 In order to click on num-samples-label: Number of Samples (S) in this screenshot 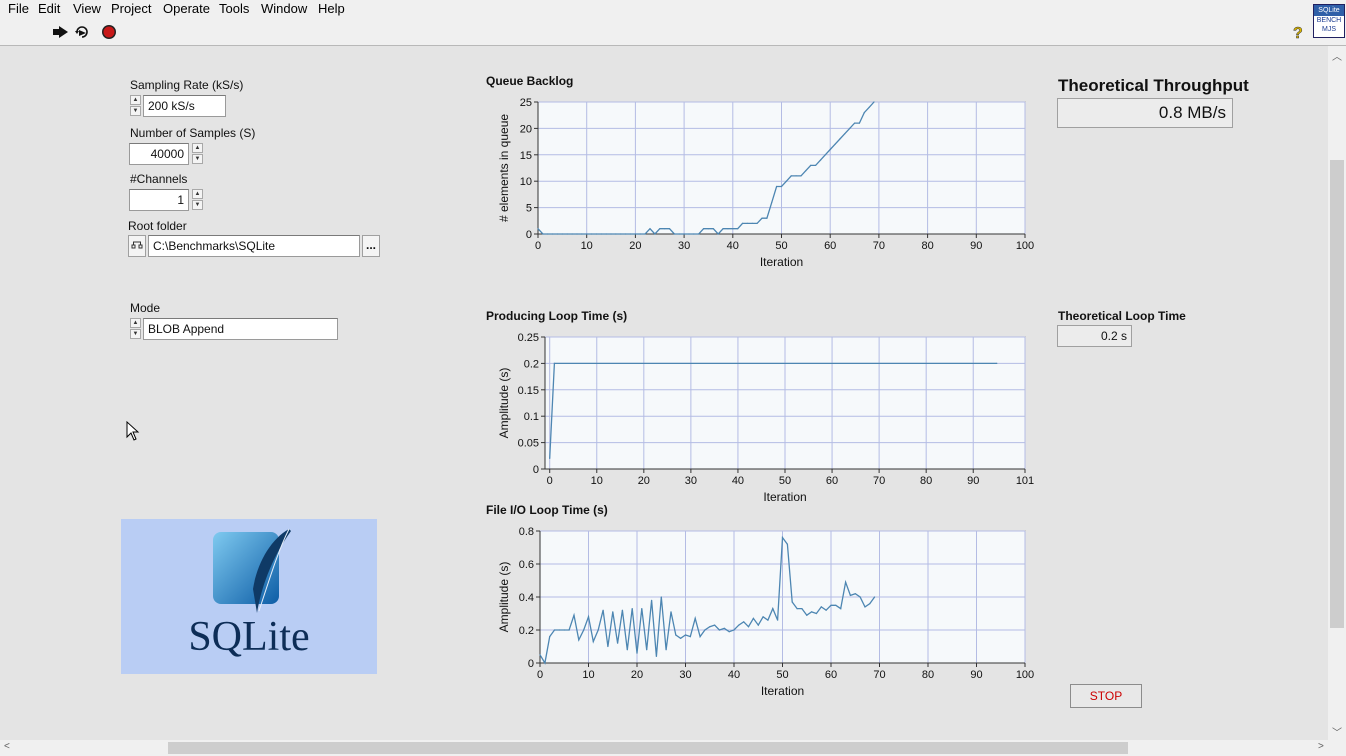, I will do `click(193, 133)`.